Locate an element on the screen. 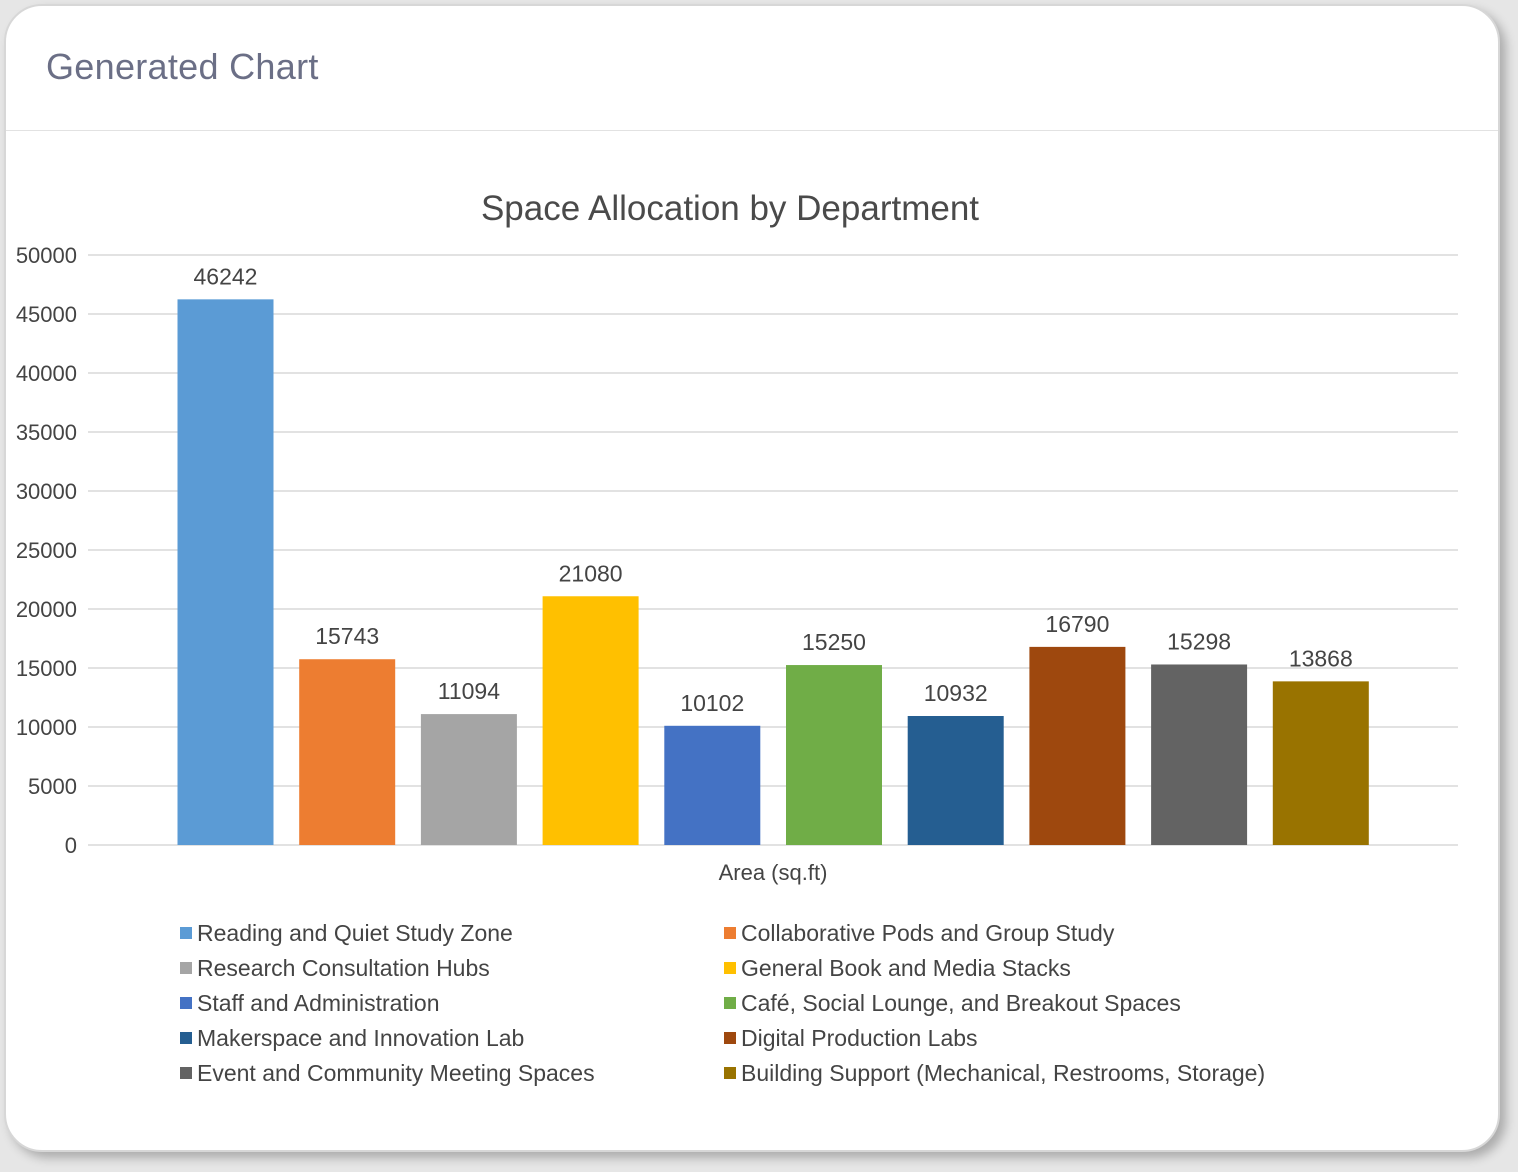 Image resolution: width=1518 pixels, height=1172 pixels. y-tick-label: 25000 is located at coordinates (46, 550).